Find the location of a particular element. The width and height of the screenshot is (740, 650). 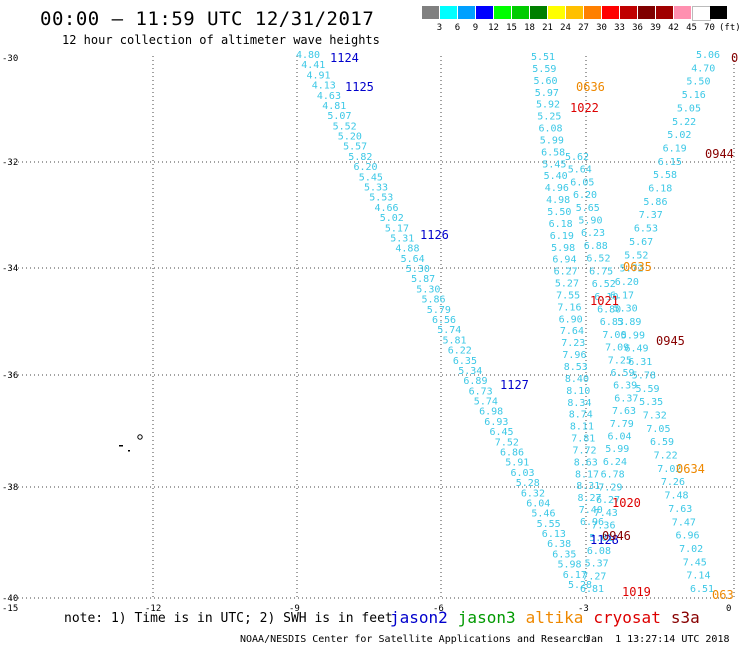

swh-value: 4.96 is located at coordinates (557, 188).